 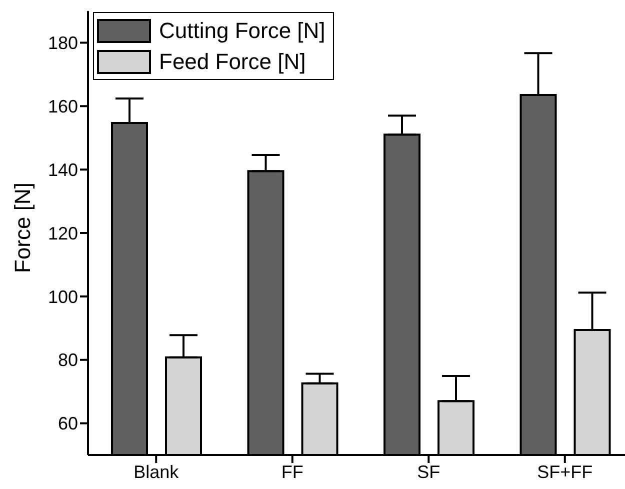 What do you see at coordinates (232, 61) in the screenshot?
I see `legend-label: Feed Force [N]` at bounding box center [232, 61].